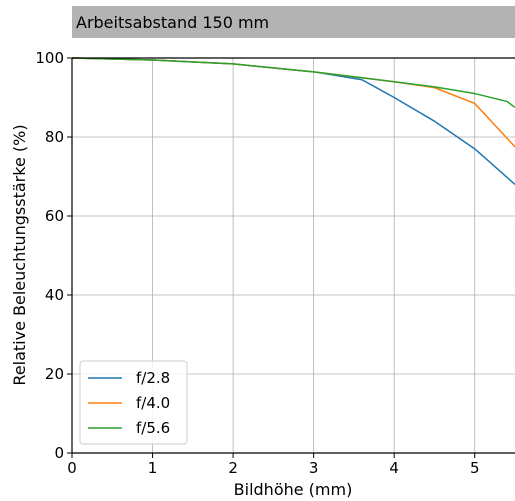  Describe the element at coordinates (172, 22) in the screenshot. I see `chart-title: Arbeitsabstand 150 mm` at that location.